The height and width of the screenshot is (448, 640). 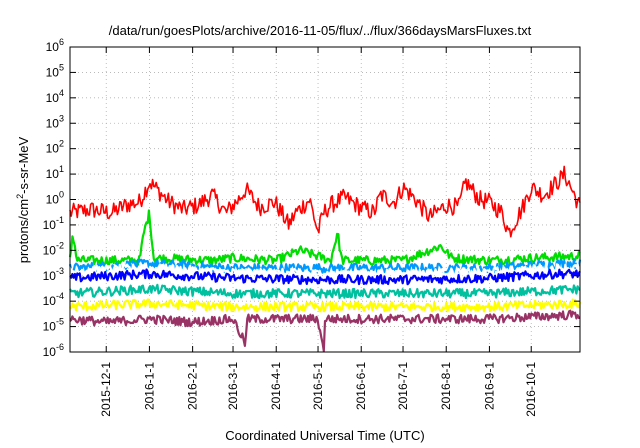 What do you see at coordinates (361, 386) in the screenshot?
I see `x-tick-label: 2016-6-1` at bounding box center [361, 386].